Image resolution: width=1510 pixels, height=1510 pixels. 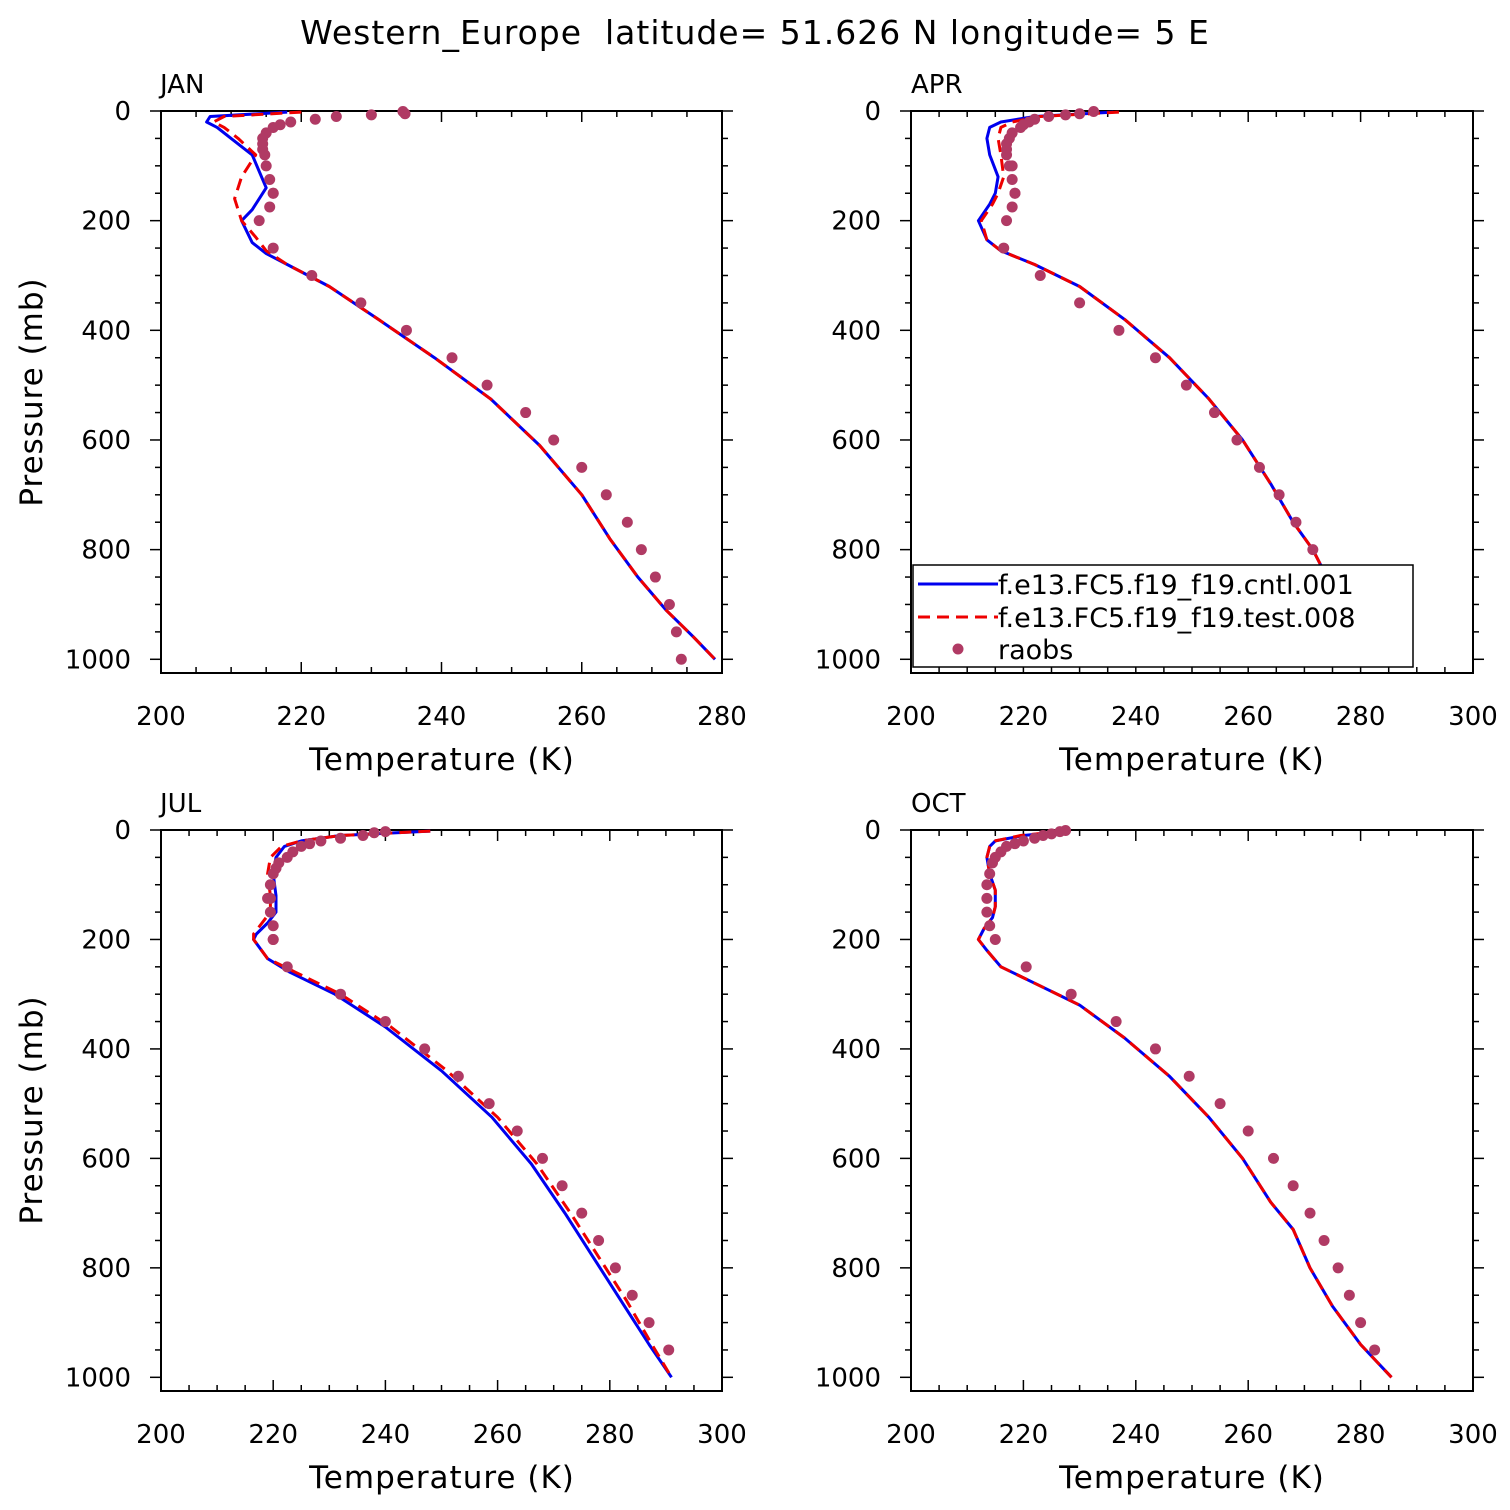 I want to click on legend-test-label: f.e13.FC5.f19_f19.test.008, so click(x=1177, y=618).